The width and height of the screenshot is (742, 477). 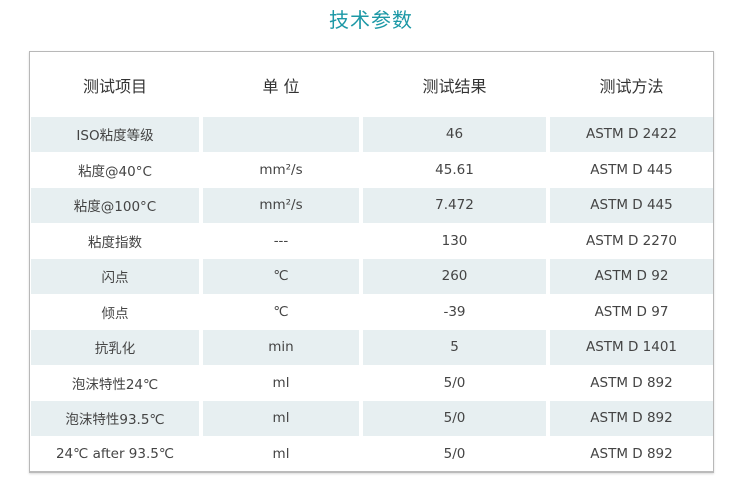 I want to click on cell-unit: ---, so click(x=281, y=240).